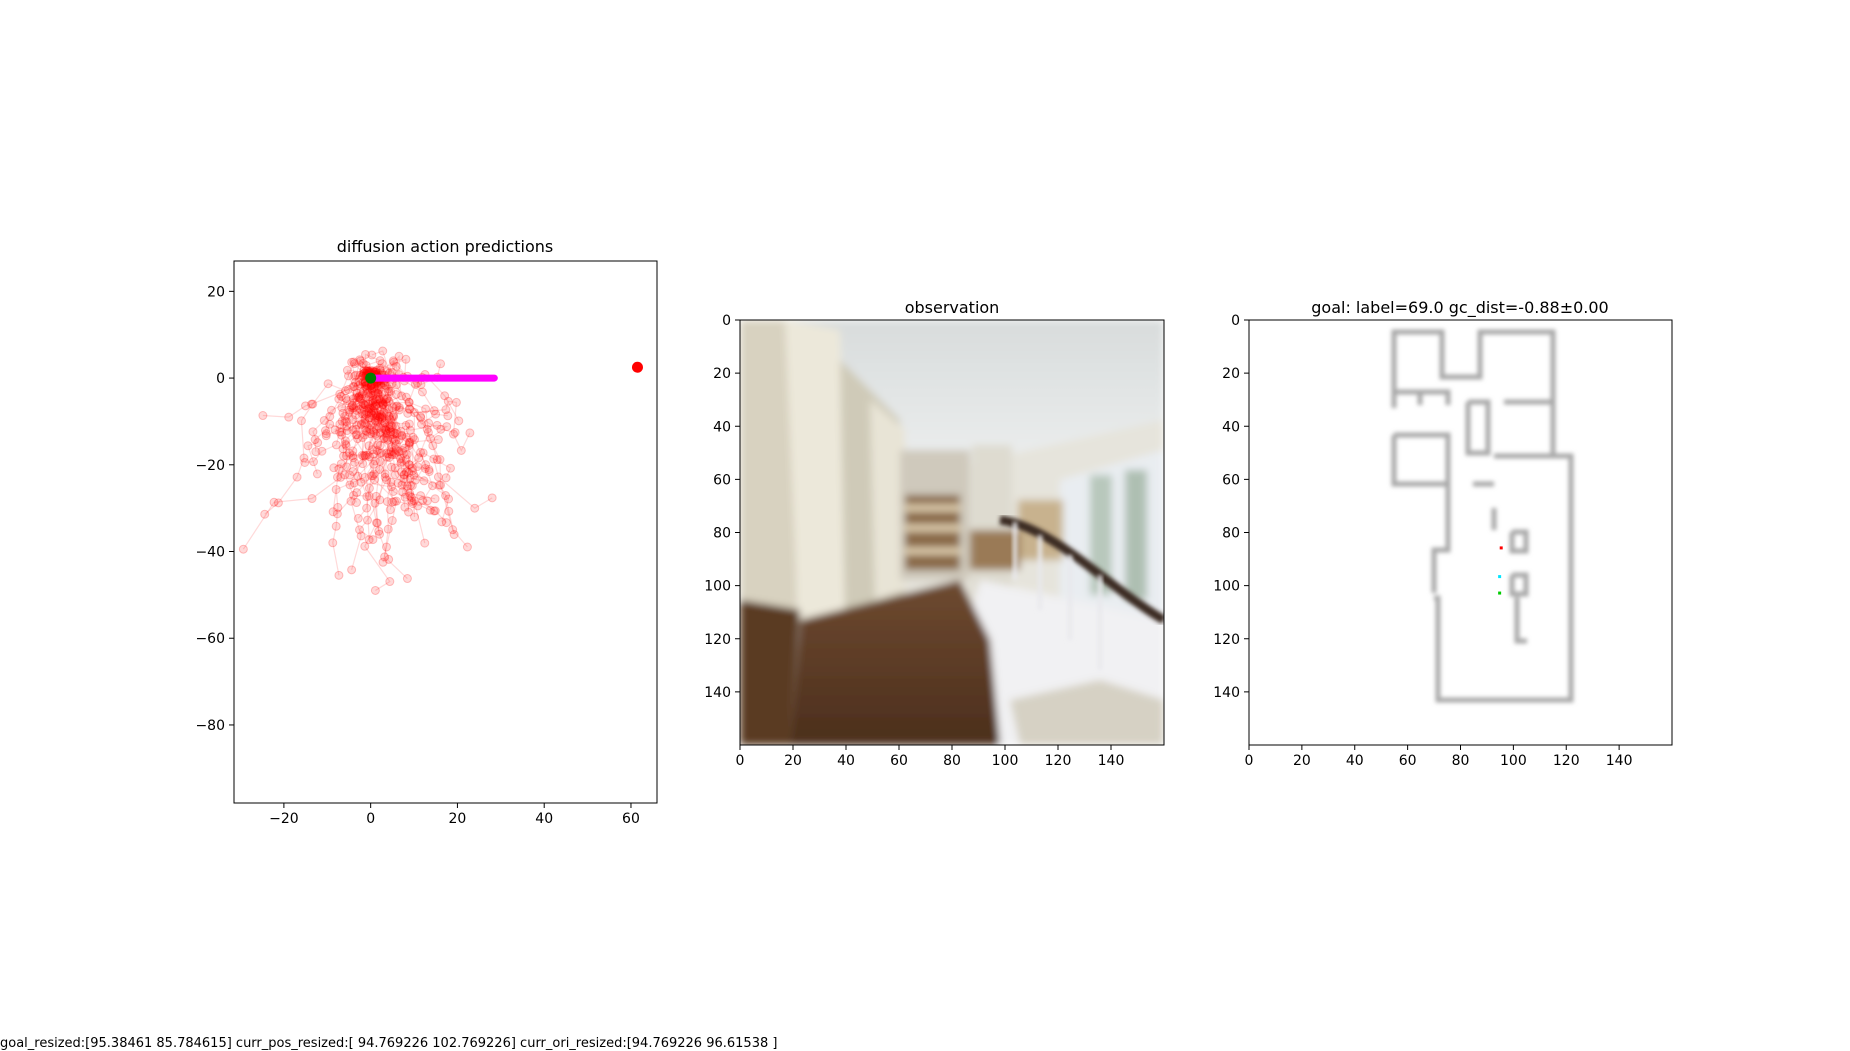  I want to click on y-tick-label: 20, so click(216, 292).